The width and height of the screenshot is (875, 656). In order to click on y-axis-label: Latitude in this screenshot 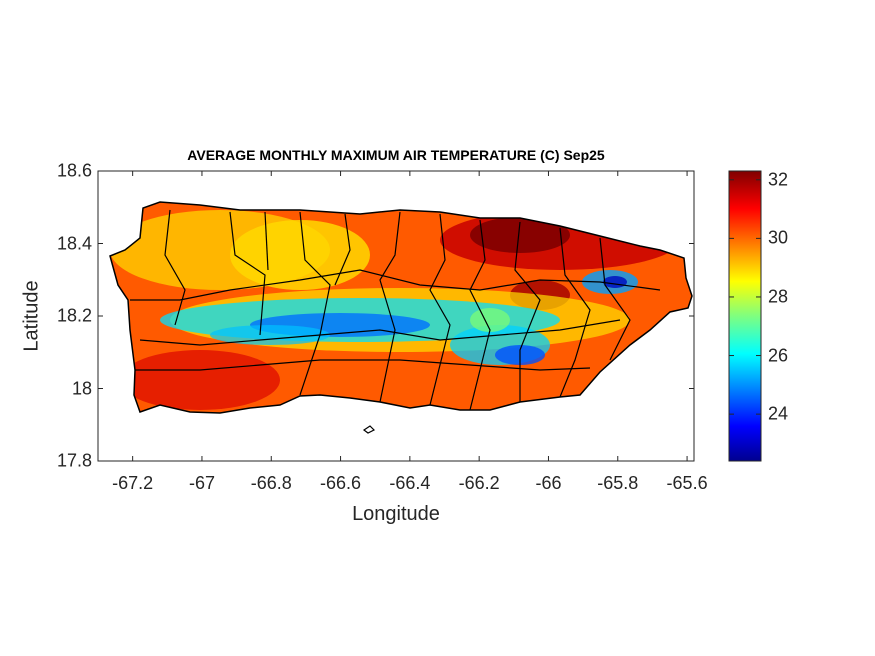, I will do `click(31, 316)`.